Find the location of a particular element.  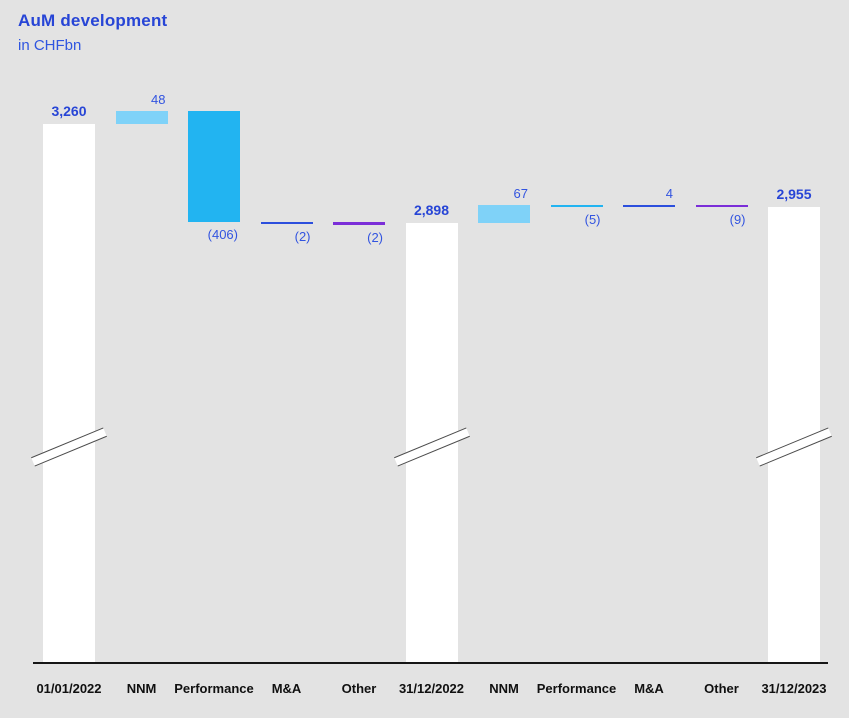

value-label-performance: (406) is located at coordinates (222, 234).